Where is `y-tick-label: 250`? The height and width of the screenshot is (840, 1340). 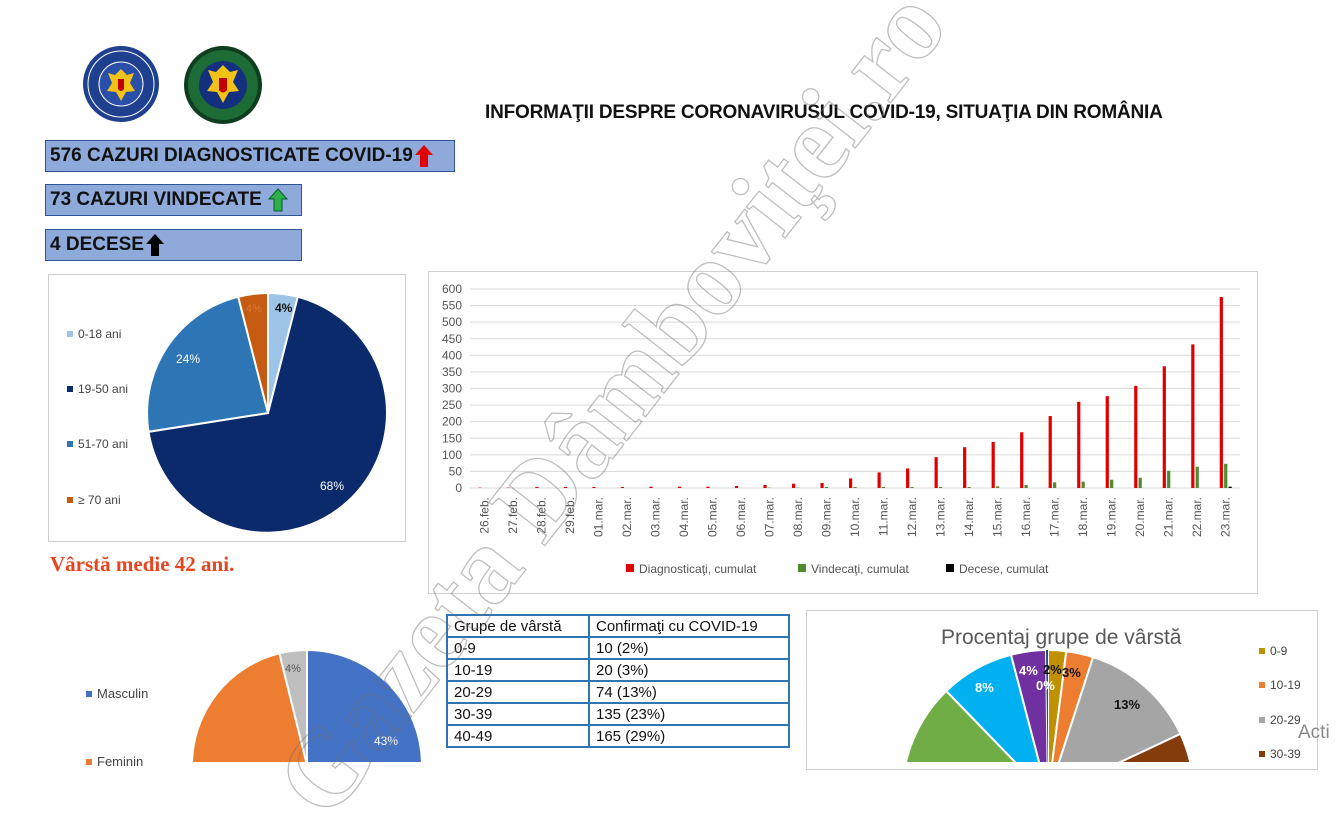 y-tick-label: 250 is located at coordinates (452, 405).